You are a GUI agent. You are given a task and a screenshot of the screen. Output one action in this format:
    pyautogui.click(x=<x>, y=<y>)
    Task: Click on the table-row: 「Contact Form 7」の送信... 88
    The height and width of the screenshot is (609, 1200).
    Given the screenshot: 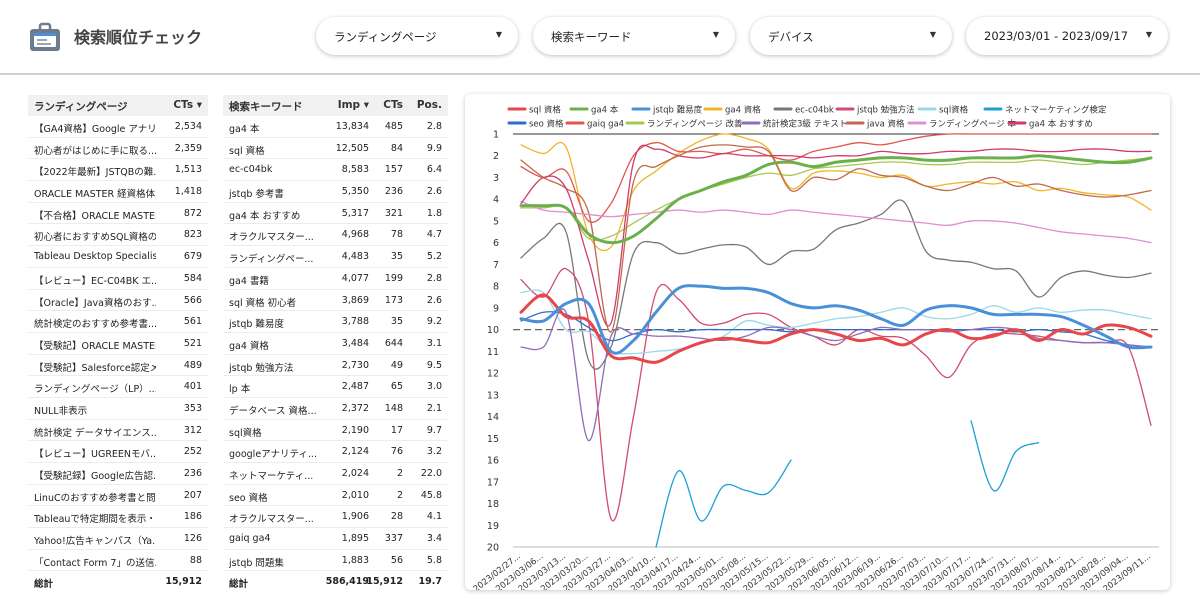 What is the action you would take?
    pyautogui.click(x=118, y=561)
    